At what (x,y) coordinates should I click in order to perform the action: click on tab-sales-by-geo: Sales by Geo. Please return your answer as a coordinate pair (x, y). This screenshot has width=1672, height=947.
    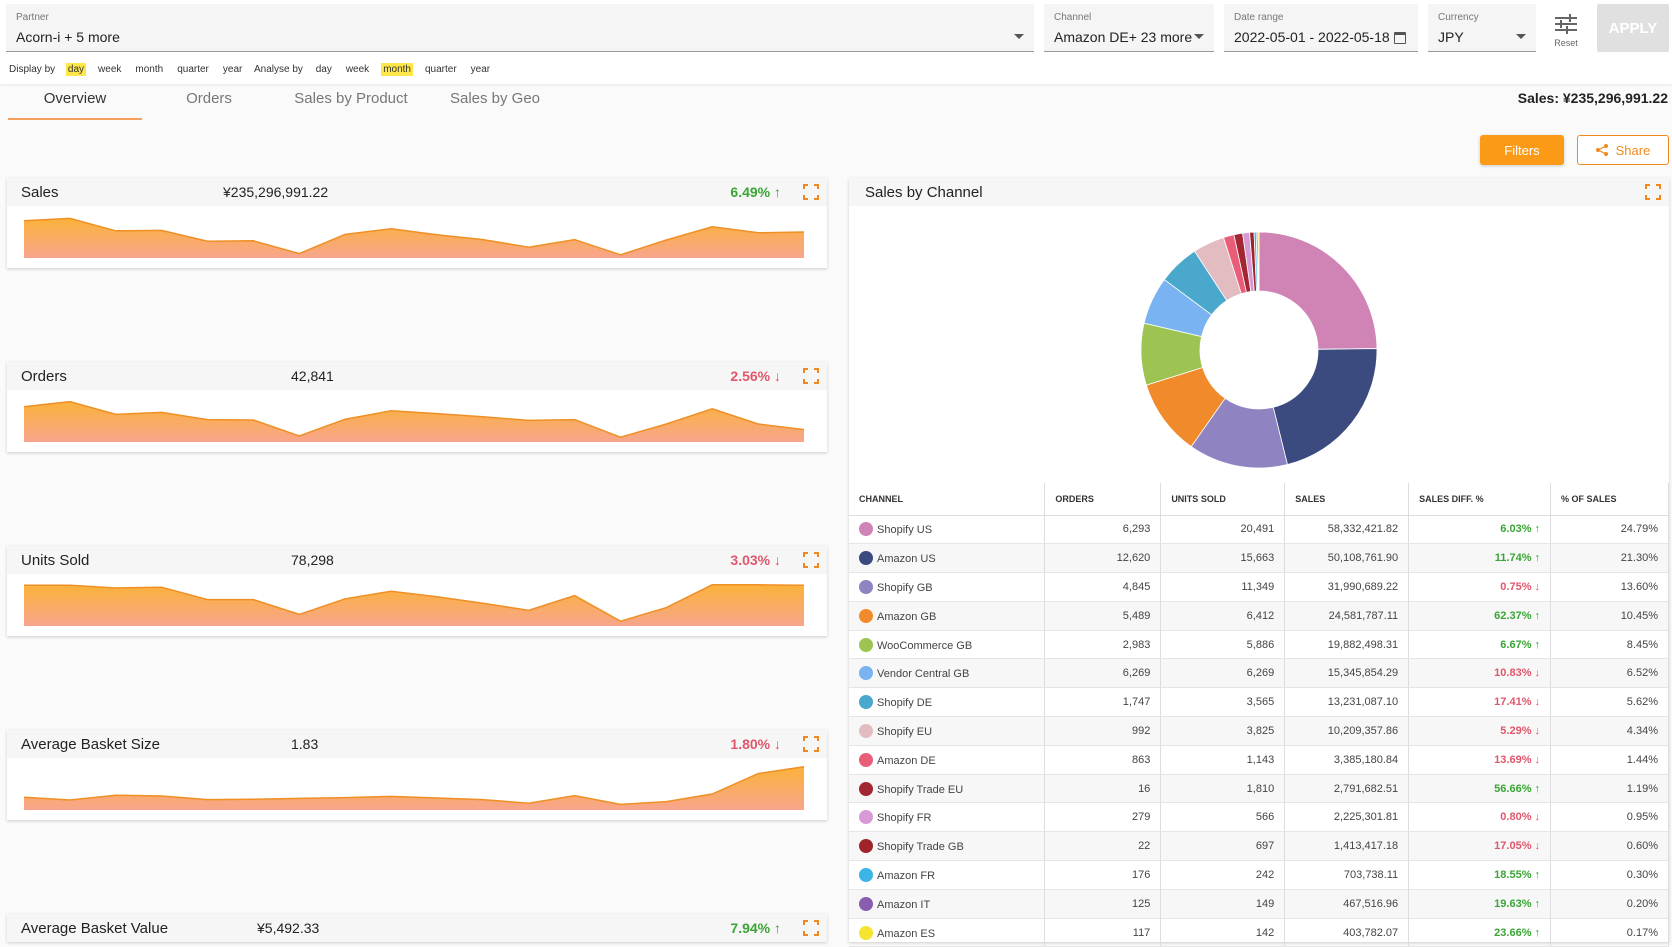
    Looking at the image, I should click on (495, 98).